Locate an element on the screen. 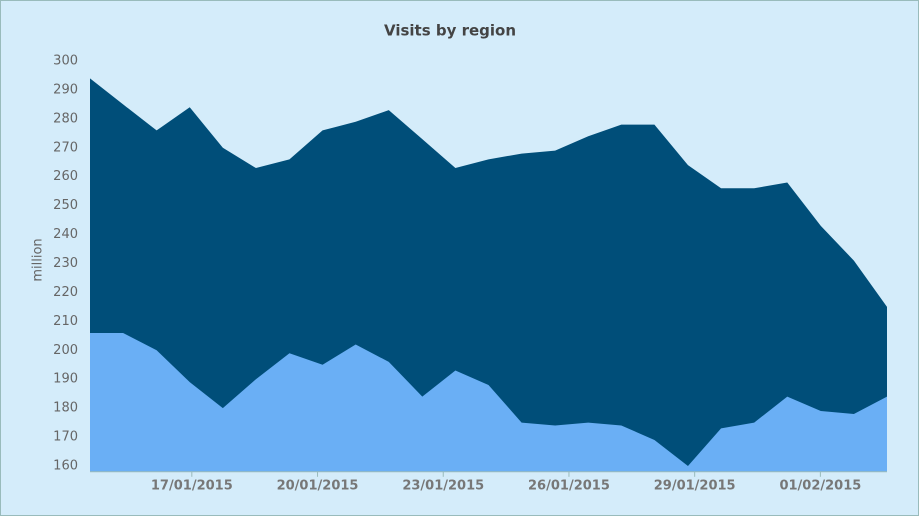 The width and height of the screenshot is (919, 516). y-tick-label: 270 is located at coordinates (65, 147).